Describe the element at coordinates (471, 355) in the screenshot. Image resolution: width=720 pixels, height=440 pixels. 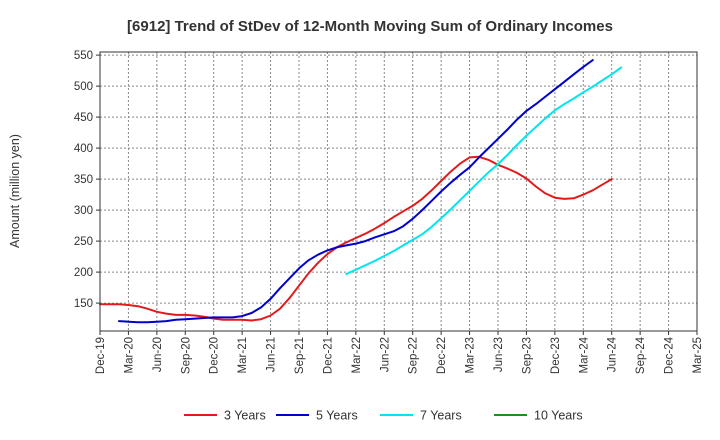
I see `x-tick-label: Mar-23` at that location.